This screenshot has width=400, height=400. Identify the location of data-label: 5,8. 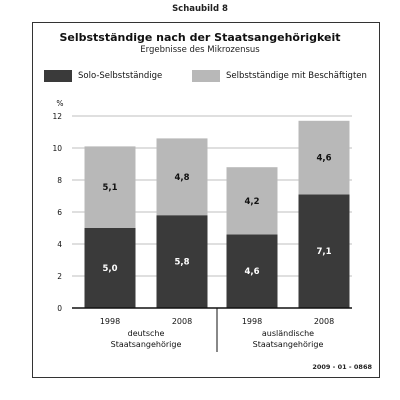
(181, 263).